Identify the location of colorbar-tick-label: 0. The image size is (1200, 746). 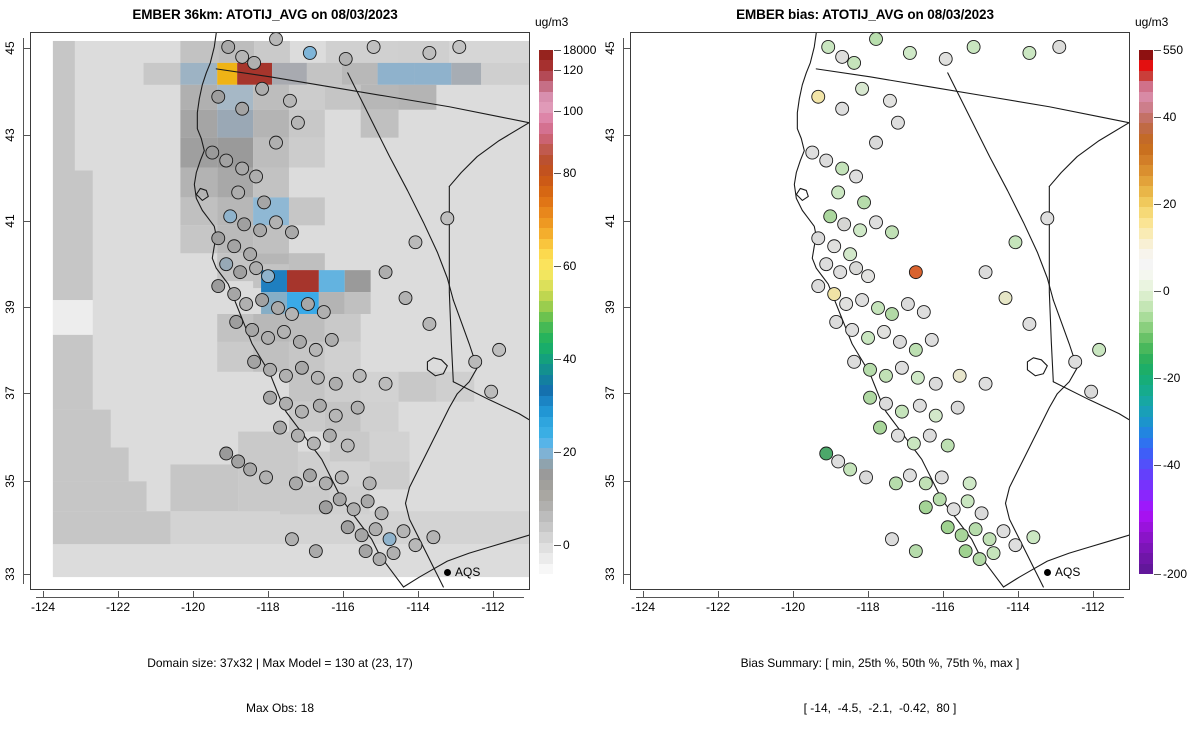
(1166, 290).